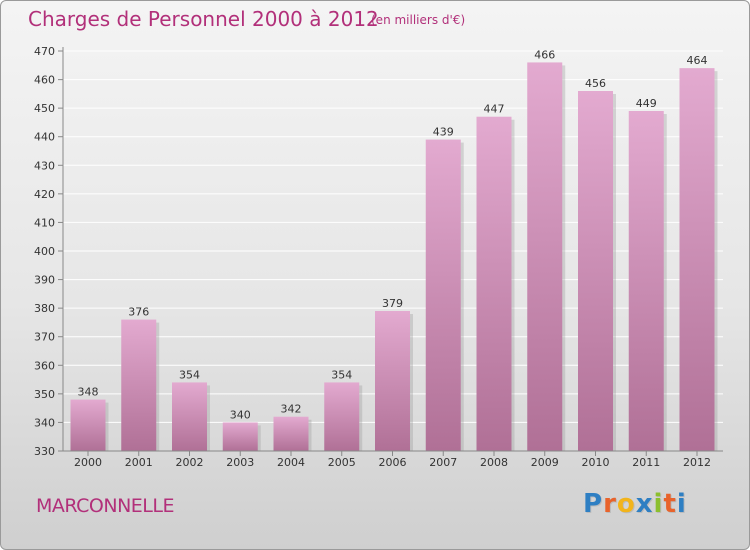  What do you see at coordinates (644, 504) in the screenshot?
I see `logo-letter: x` at bounding box center [644, 504].